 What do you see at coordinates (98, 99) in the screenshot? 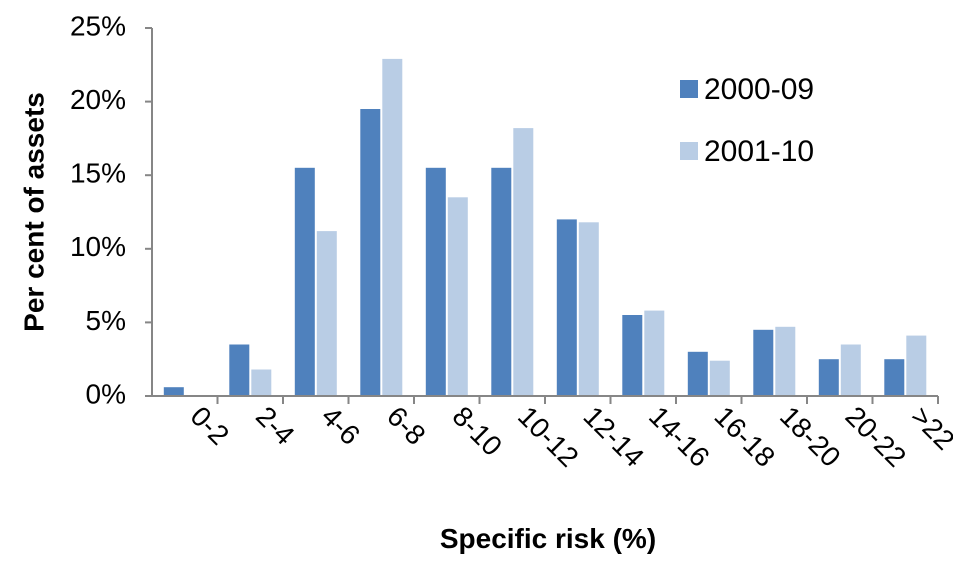
I see `y-tick-label: 20%` at bounding box center [98, 99].